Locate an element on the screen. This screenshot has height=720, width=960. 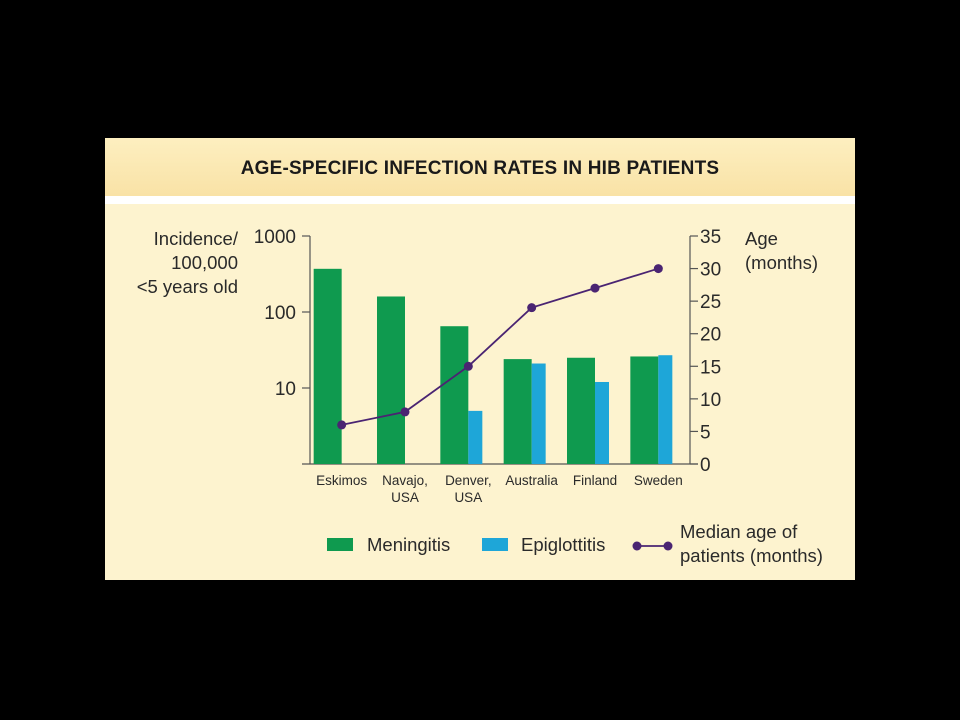
legend-swatch-epiglottitis is located at coordinates (495, 544).